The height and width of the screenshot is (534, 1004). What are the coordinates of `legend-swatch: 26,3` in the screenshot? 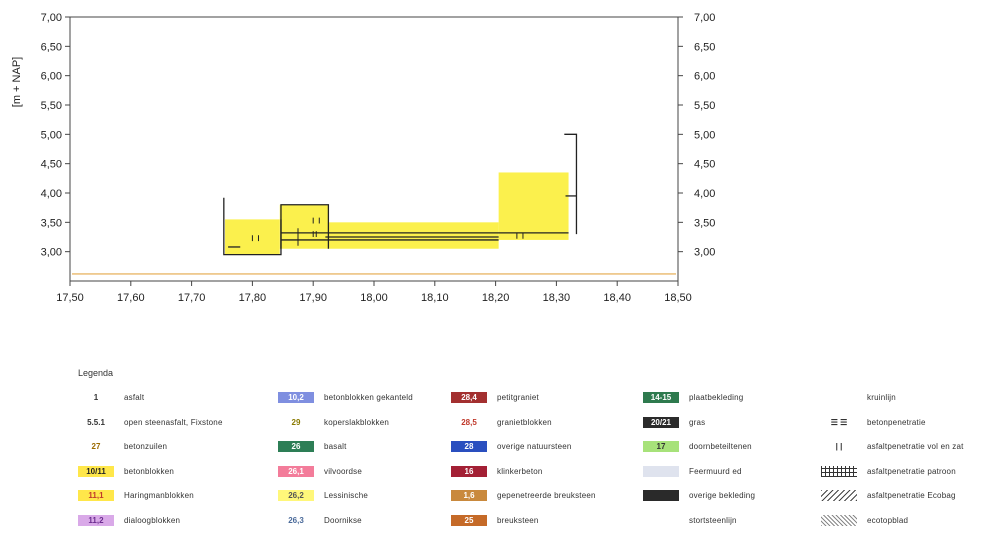 It's located at (296, 520).